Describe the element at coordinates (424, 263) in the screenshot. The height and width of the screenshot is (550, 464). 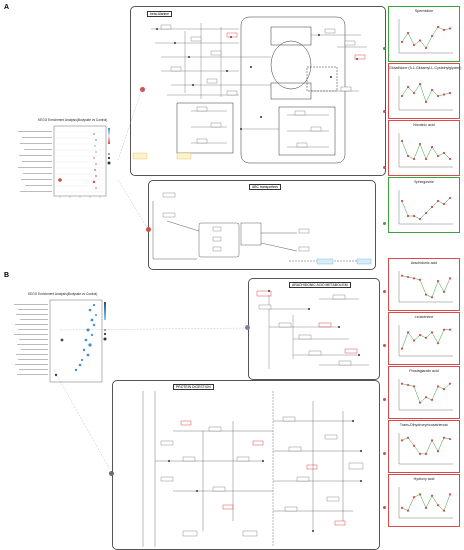
I see `metabolite-chart-title: Arachidonic acid` at that location.